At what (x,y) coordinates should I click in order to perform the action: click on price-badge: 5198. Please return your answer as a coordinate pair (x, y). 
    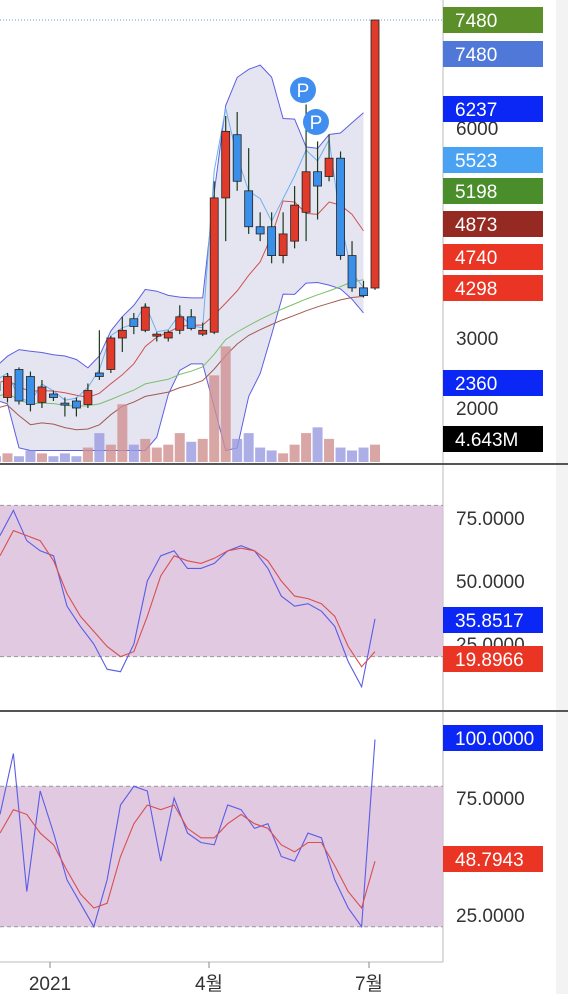
    Looking at the image, I should click on (493, 191).